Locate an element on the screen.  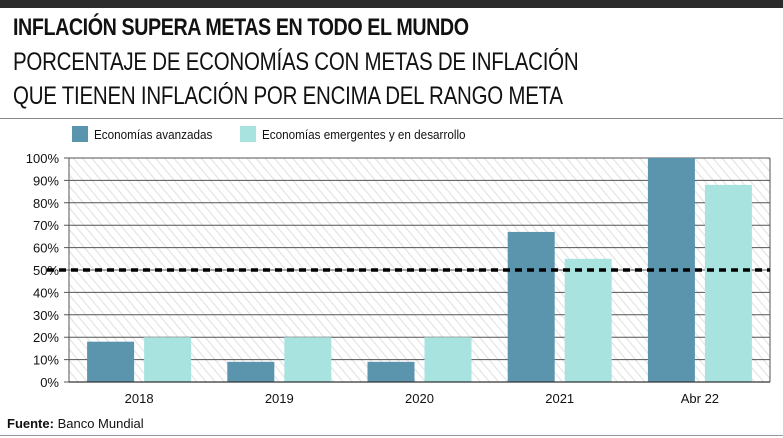
legend-item-advanced: Economías avanzadas is located at coordinates (149, 134).